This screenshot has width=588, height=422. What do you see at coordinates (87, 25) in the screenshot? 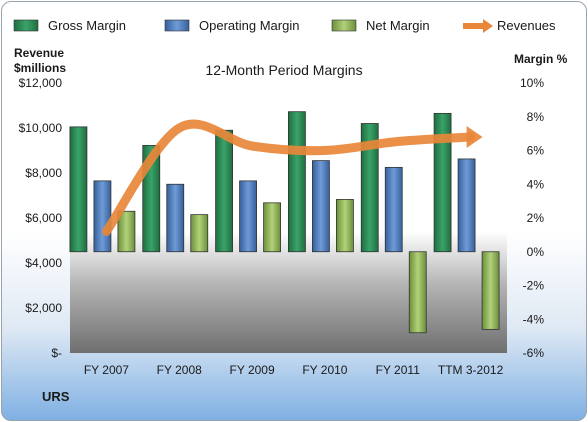
I see `legend-label: Gross Margin` at bounding box center [87, 25].